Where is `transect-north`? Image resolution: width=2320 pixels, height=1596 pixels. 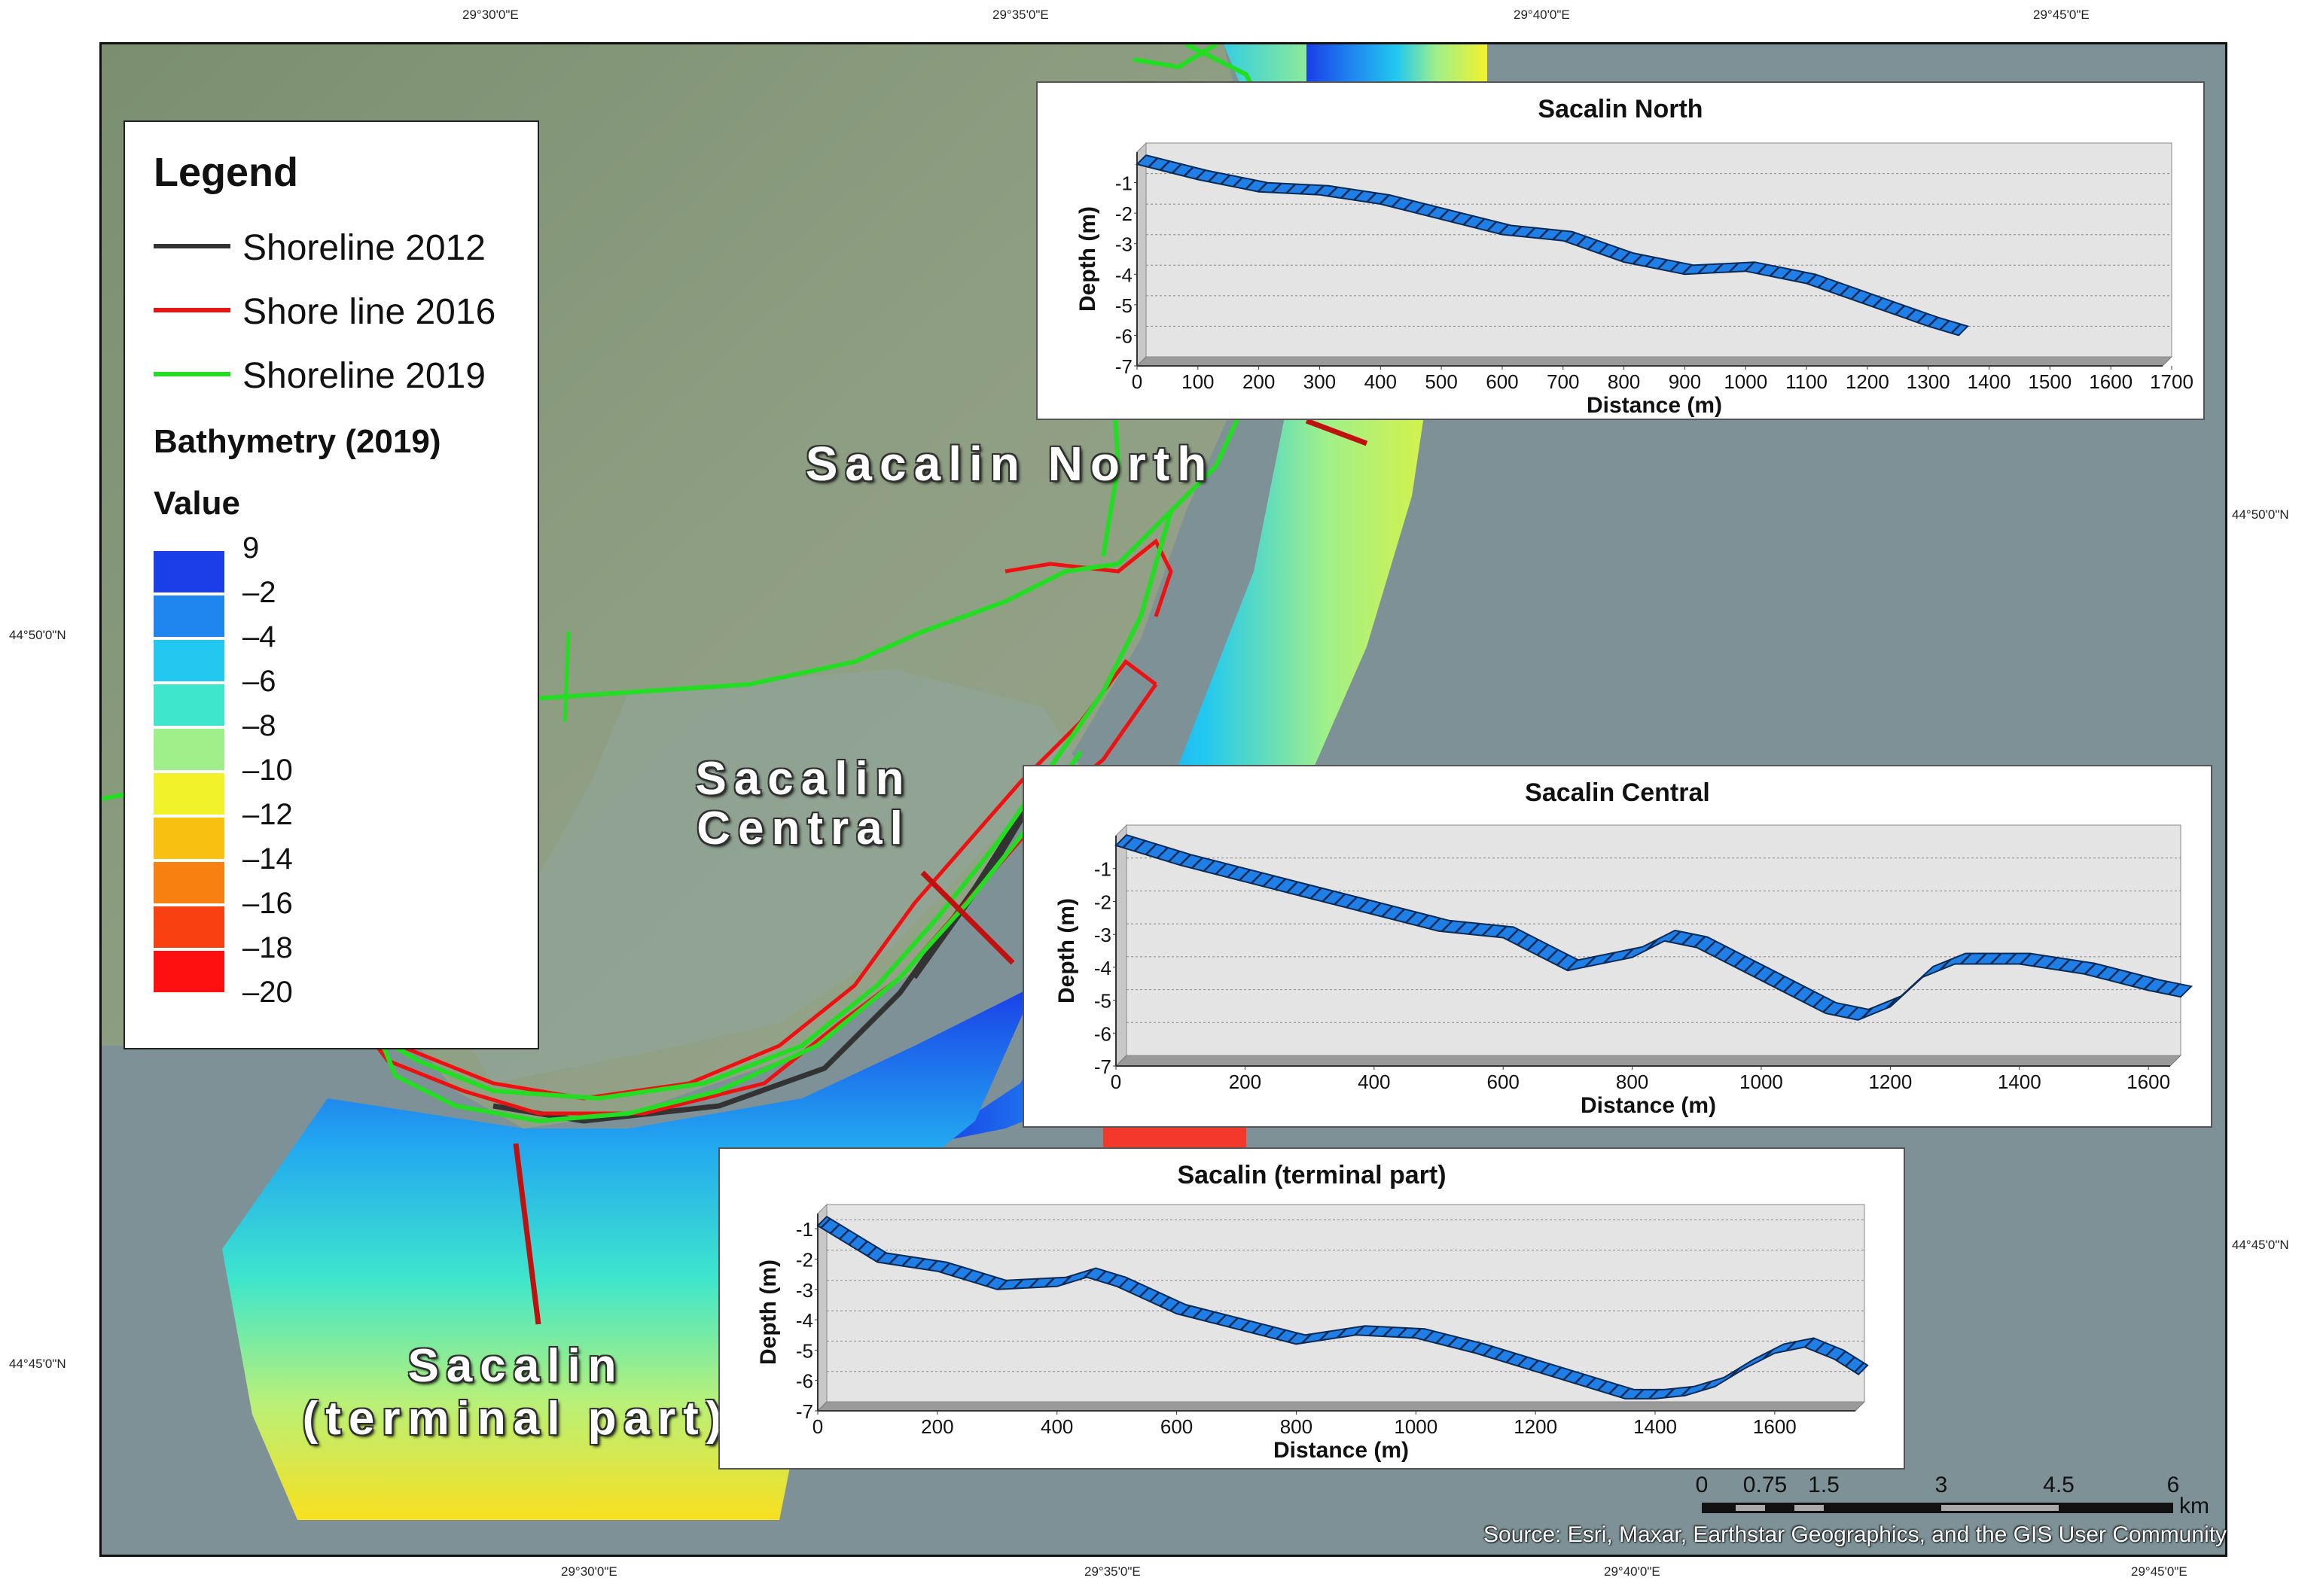 transect-north is located at coordinates (1336, 432).